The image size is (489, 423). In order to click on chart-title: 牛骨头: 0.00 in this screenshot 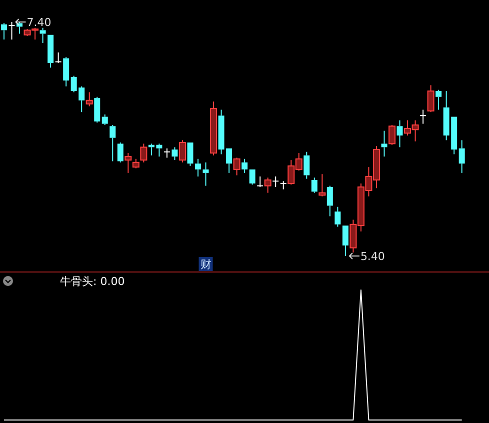, I will do `click(92, 281)`.